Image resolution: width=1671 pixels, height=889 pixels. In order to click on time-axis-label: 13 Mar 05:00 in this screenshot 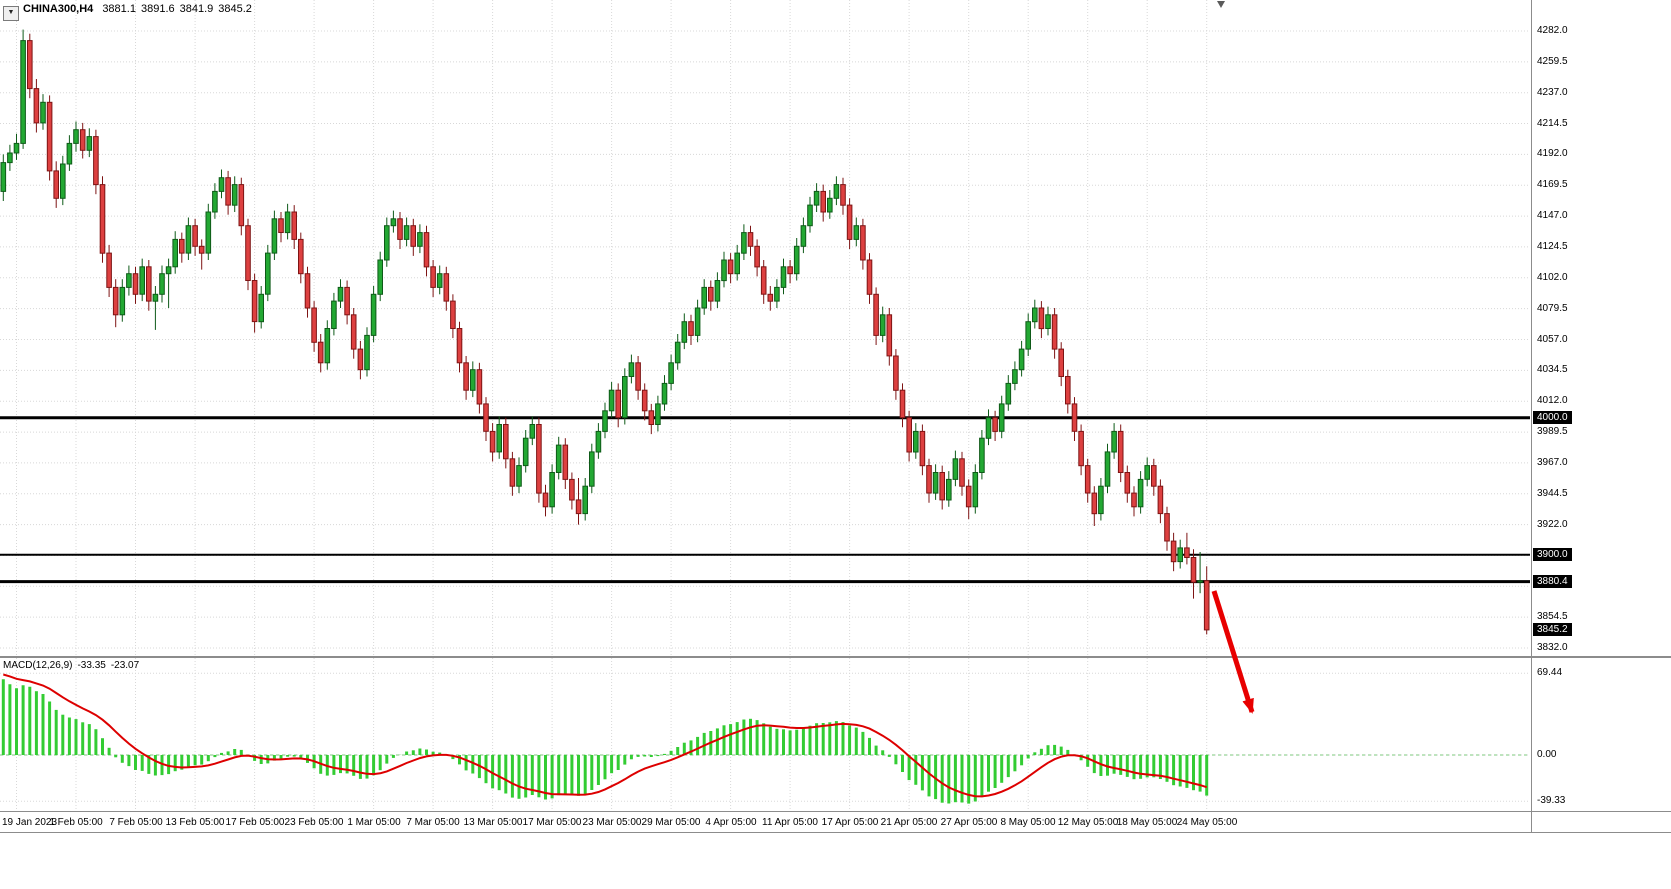, I will do `click(493, 822)`.